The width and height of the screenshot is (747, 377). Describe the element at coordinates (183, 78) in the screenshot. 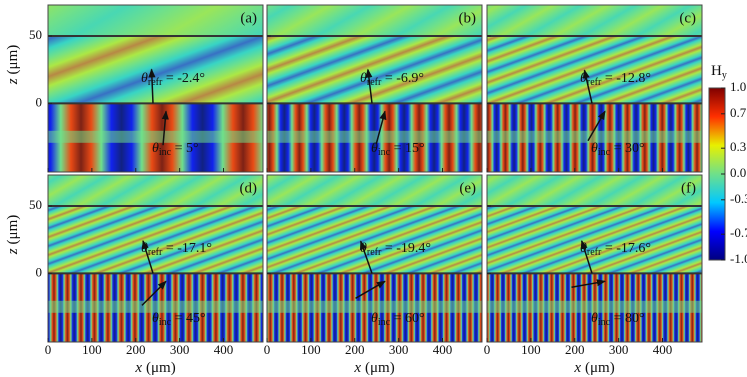

I see `angle-value: = -2.4°` at that location.